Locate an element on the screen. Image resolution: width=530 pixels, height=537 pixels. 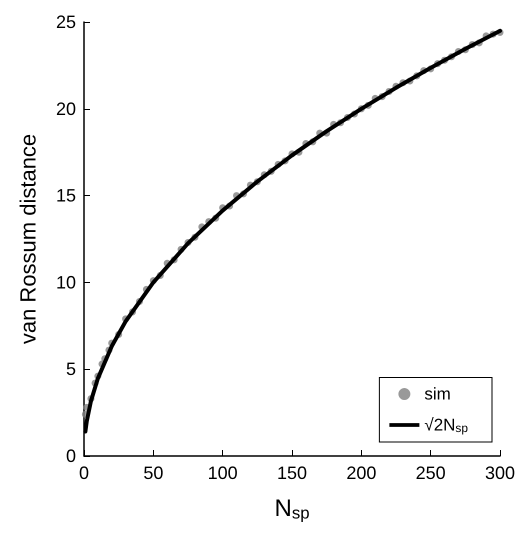
x-tick-label: 200 is located at coordinates (361, 473).